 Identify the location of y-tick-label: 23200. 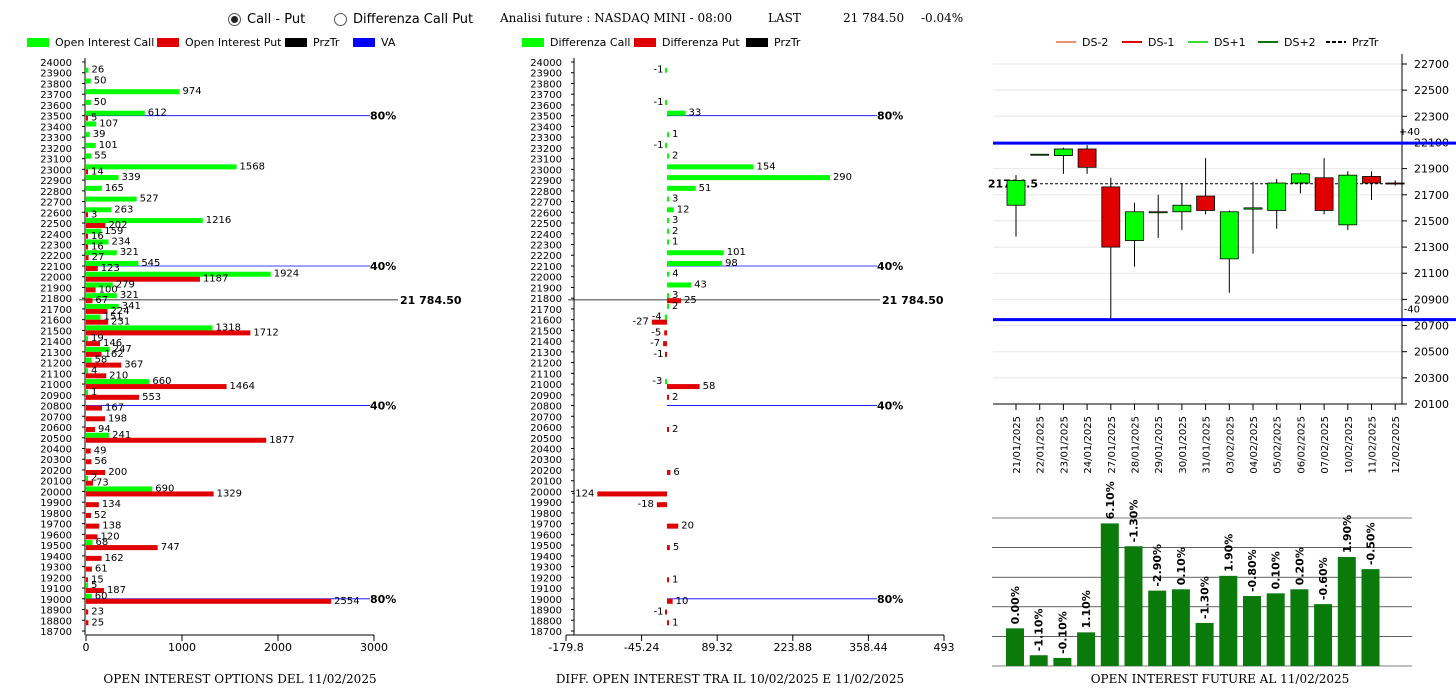
(56, 149).